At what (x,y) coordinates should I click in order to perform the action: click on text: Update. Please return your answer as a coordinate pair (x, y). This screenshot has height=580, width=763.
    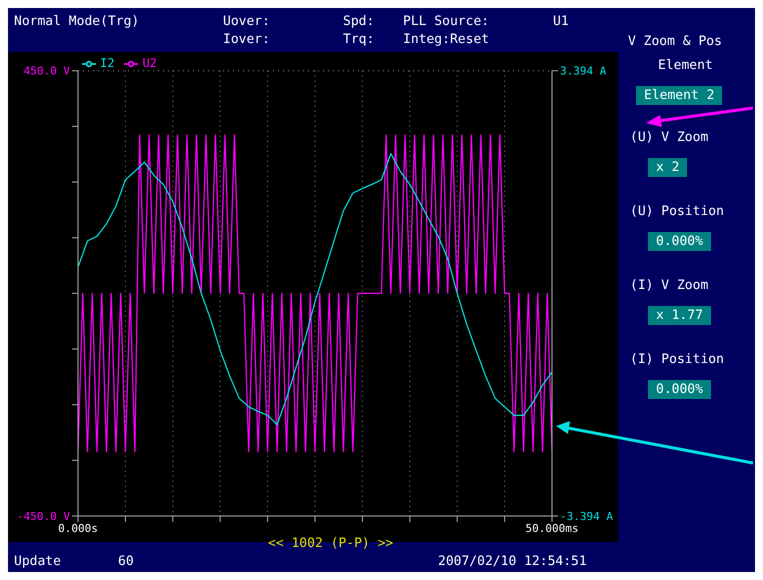
    Looking at the image, I should click on (37, 561).